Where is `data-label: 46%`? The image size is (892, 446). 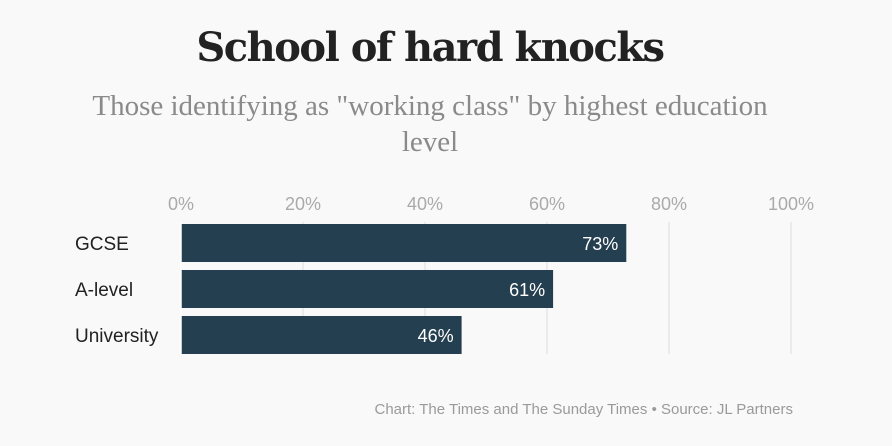 data-label: 46% is located at coordinates (436, 336).